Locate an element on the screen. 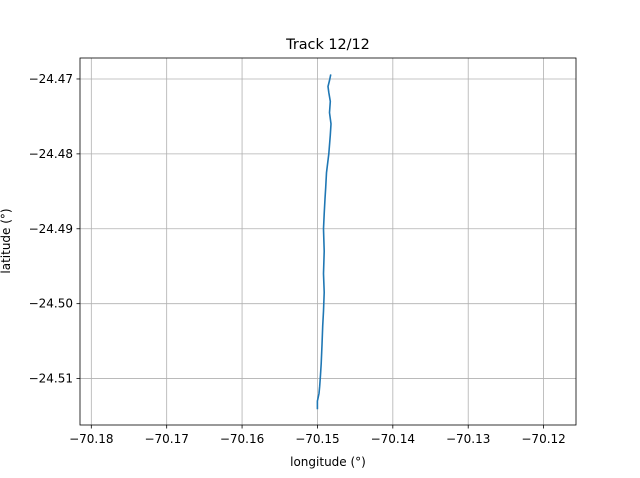 The width and height of the screenshot is (640, 478). x-tick-label: −70.15 is located at coordinates (317, 439).